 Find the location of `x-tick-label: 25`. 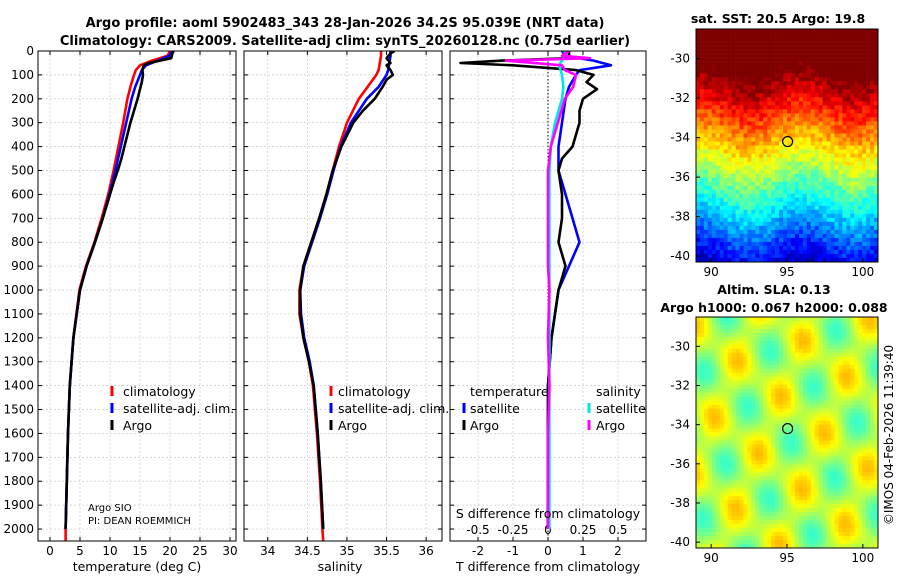

x-tick-label: 25 is located at coordinates (199, 551).